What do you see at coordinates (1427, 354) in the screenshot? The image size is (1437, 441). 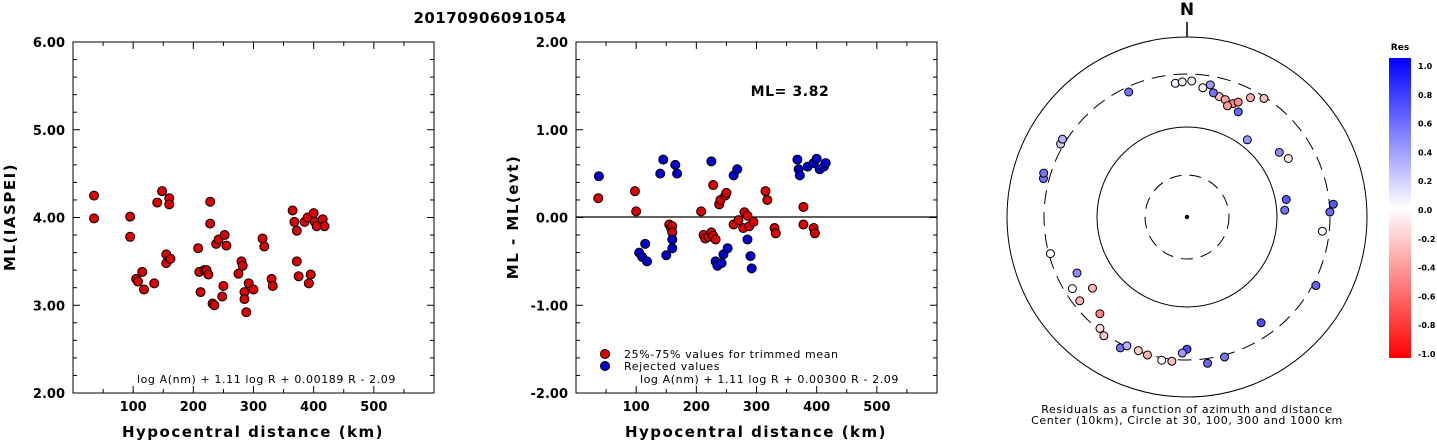 I see `colorbar-tick-label: -1.0` at bounding box center [1427, 354].